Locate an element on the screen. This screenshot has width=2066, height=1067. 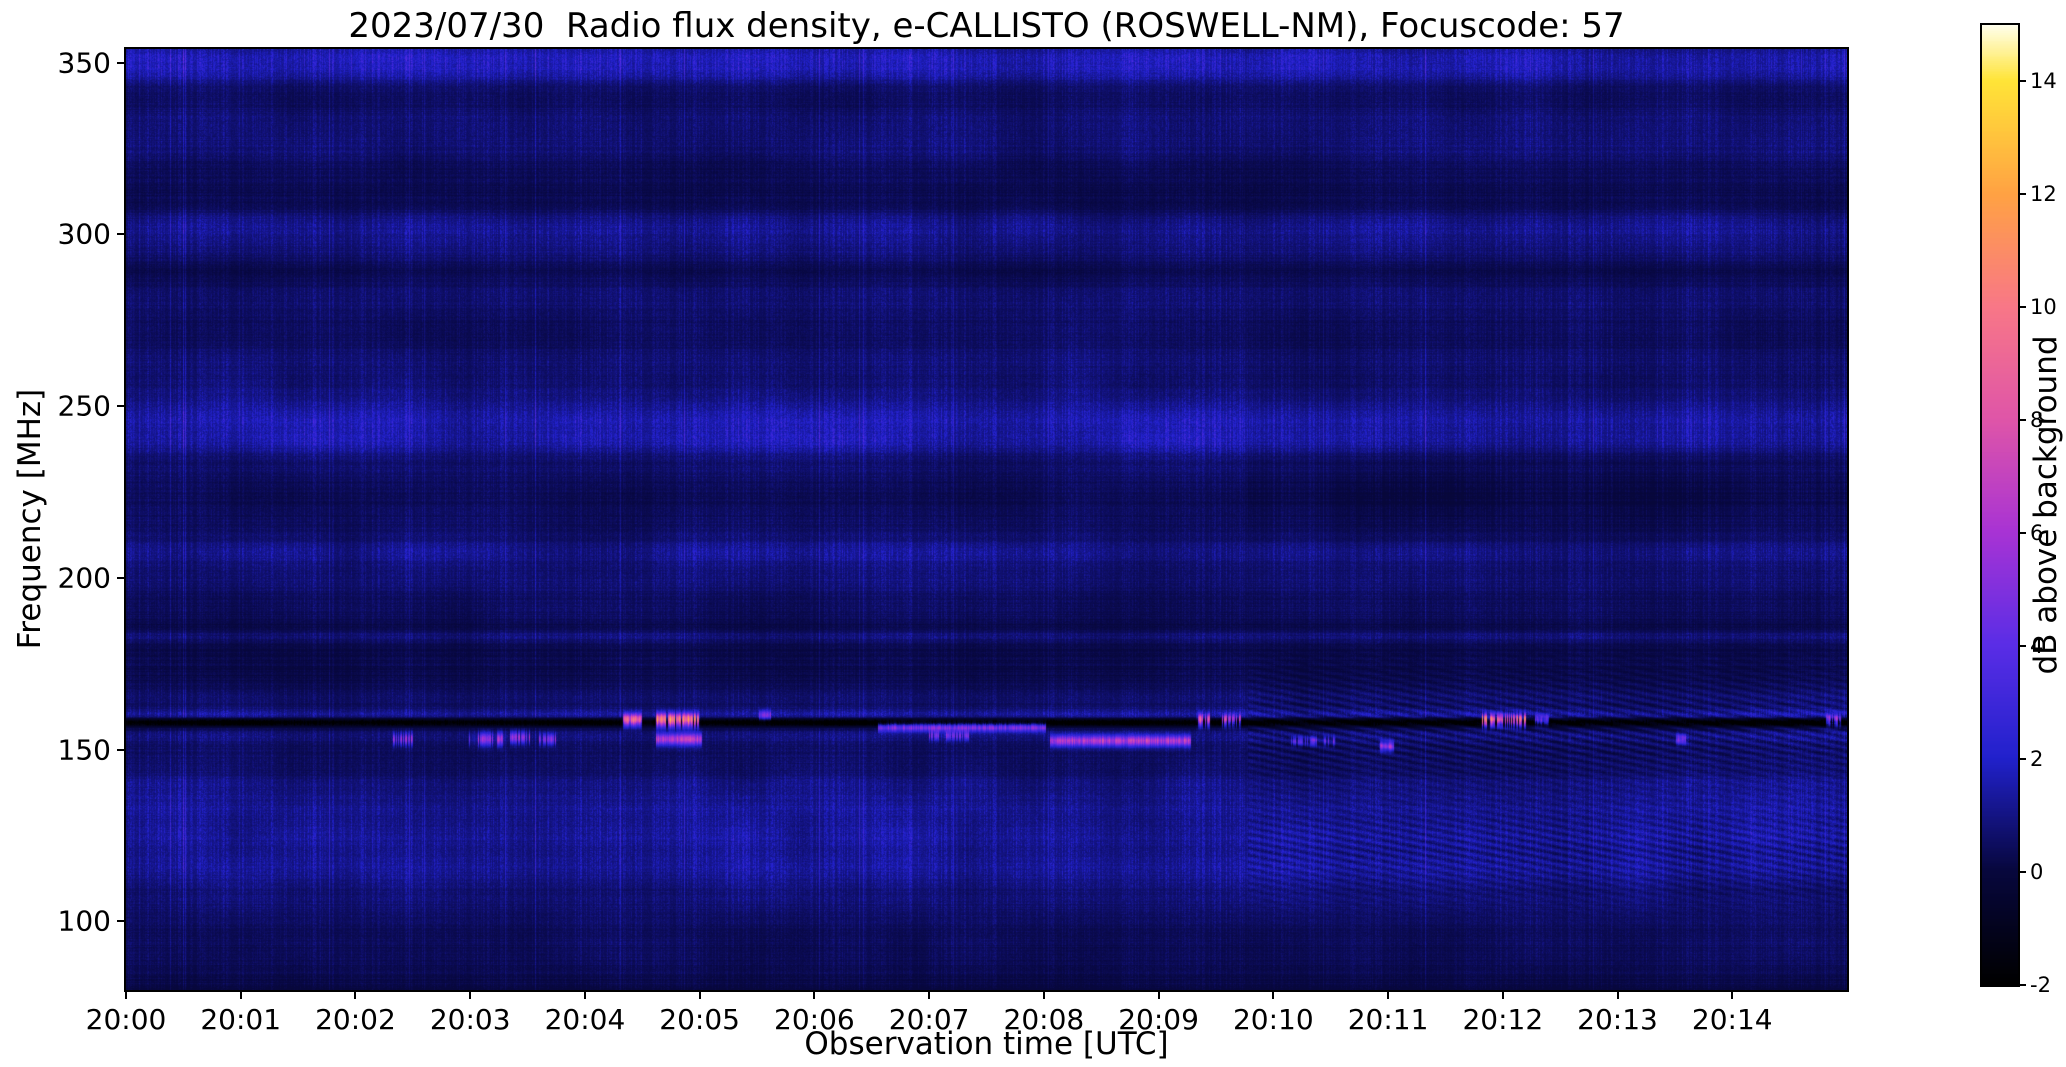
x-tick-label: 20:01 is located at coordinates (241, 1019).